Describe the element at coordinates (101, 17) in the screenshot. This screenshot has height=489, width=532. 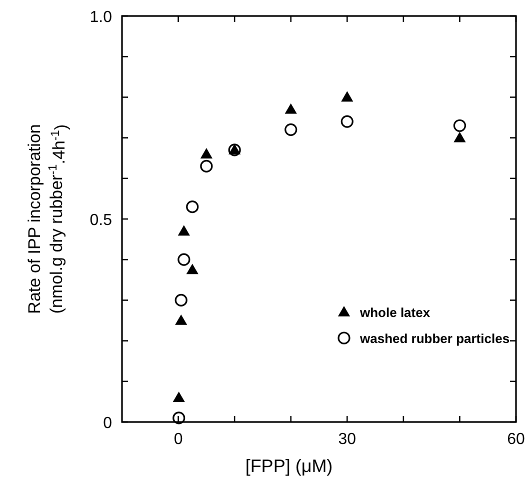
I see `y-tick-label: 1.0` at that location.